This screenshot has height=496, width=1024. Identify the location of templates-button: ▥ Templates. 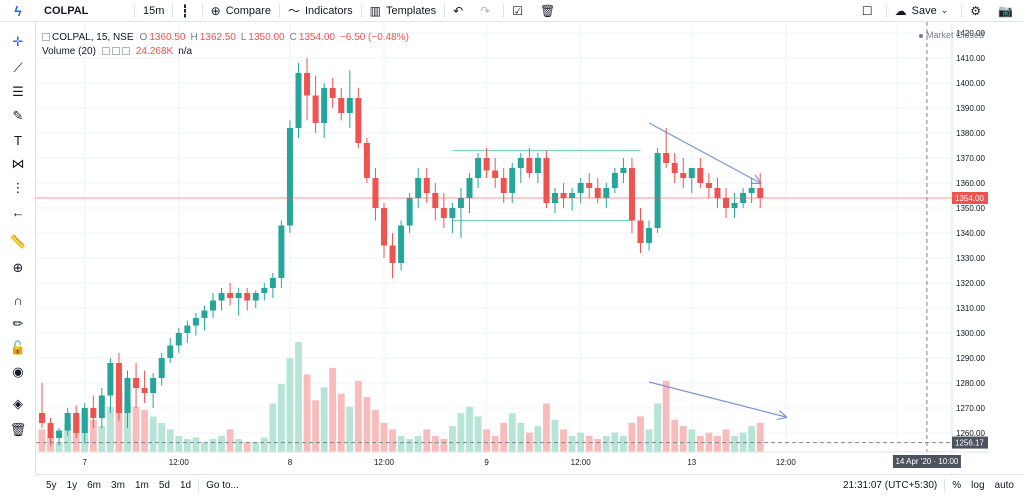
(403, 11).